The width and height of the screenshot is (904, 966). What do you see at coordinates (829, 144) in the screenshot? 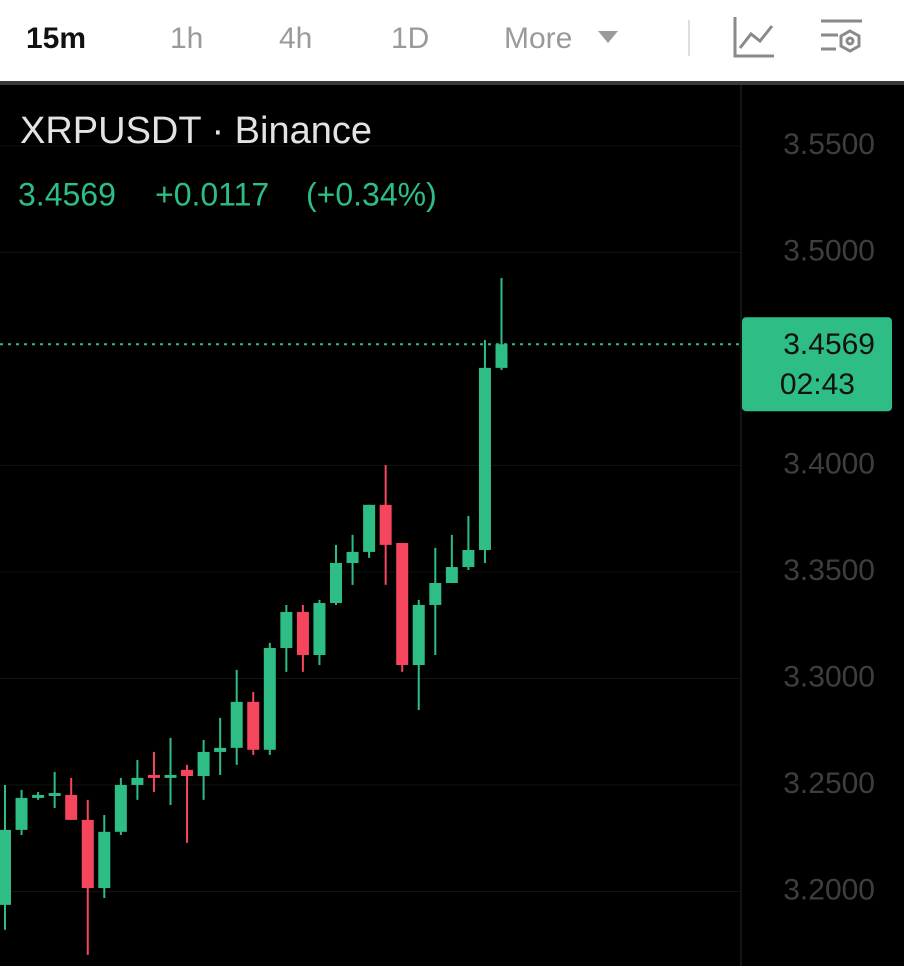
I see `y-tick-label: 3.5500` at bounding box center [829, 144].